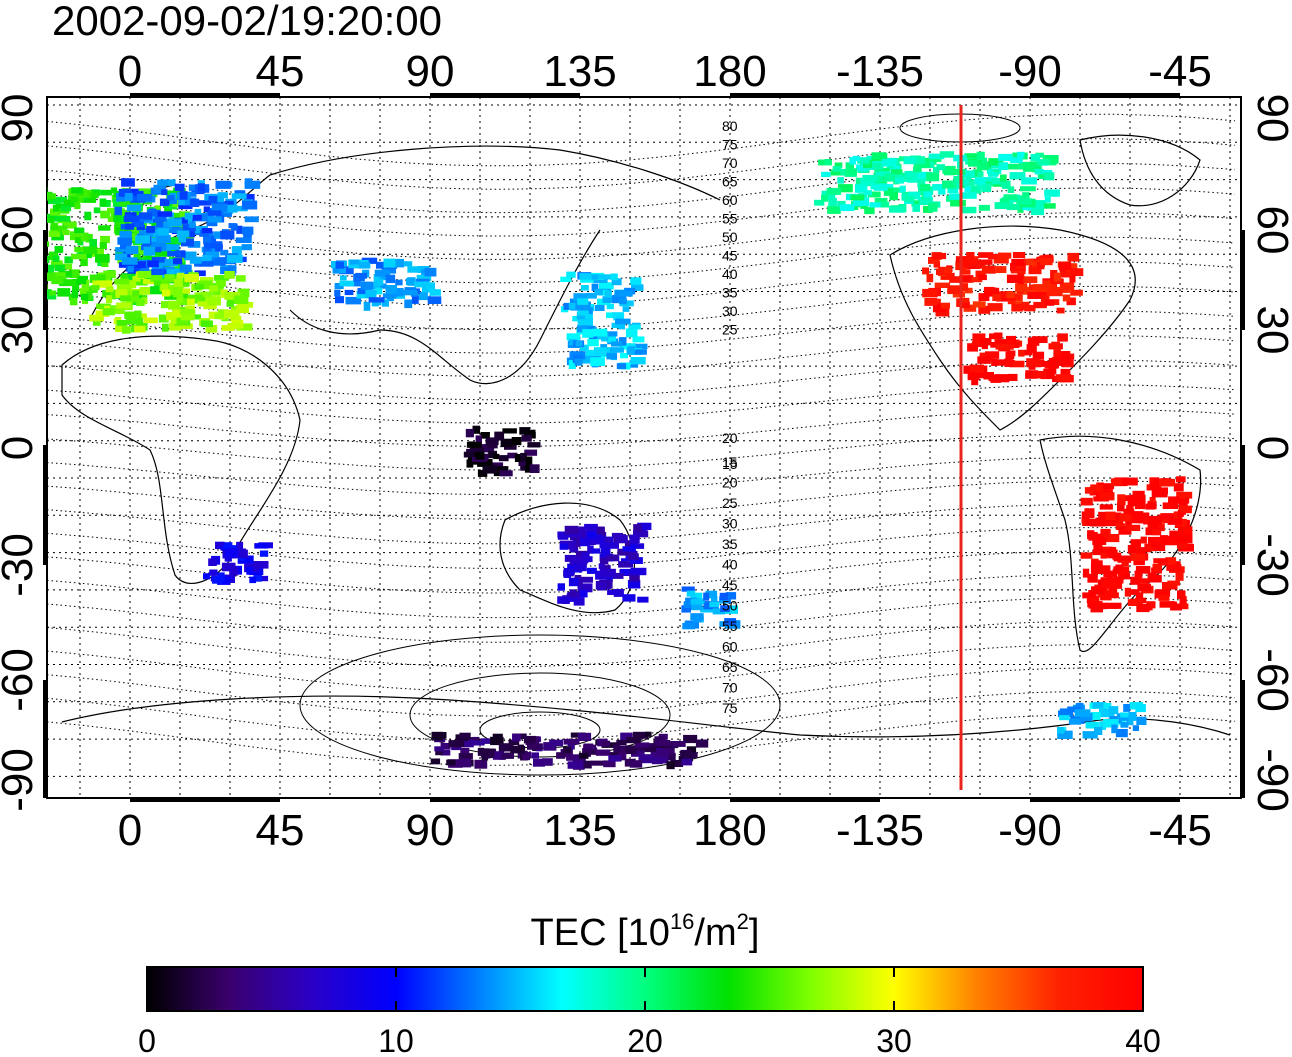  I want to click on bottom-lon-label: 45, so click(280, 830).